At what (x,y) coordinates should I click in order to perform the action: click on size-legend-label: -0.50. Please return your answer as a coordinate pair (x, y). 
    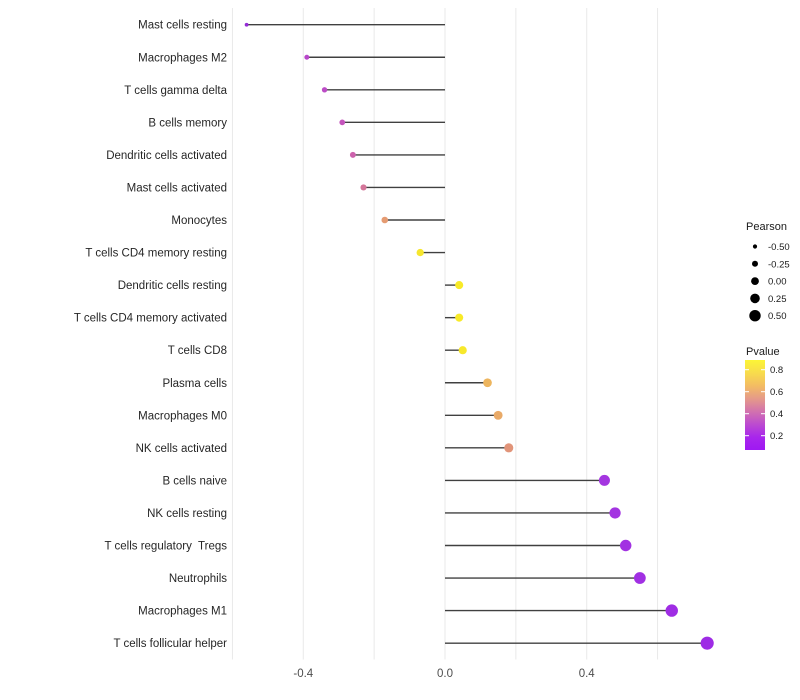
    Looking at the image, I should click on (779, 247).